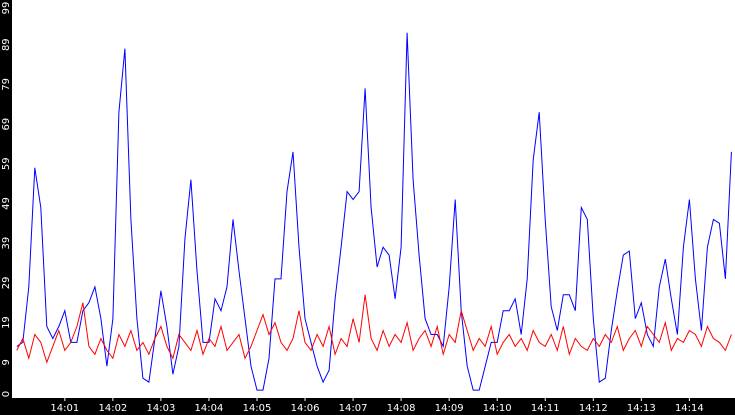  What do you see at coordinates (6, 124) in the screenshot?
I see `y-tick-label: 69` at bounding box center [6, 124].